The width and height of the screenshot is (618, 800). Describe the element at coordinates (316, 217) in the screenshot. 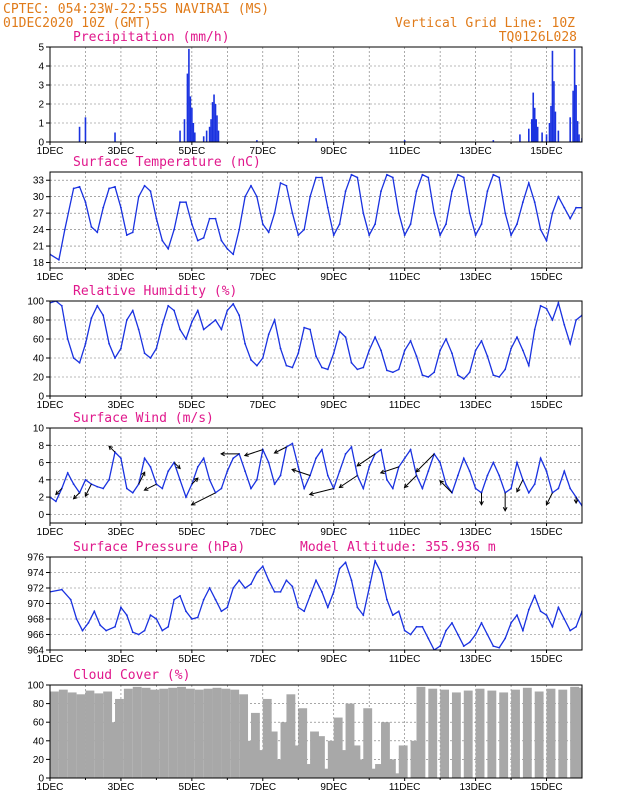

I see `series-line-temp` at that location.